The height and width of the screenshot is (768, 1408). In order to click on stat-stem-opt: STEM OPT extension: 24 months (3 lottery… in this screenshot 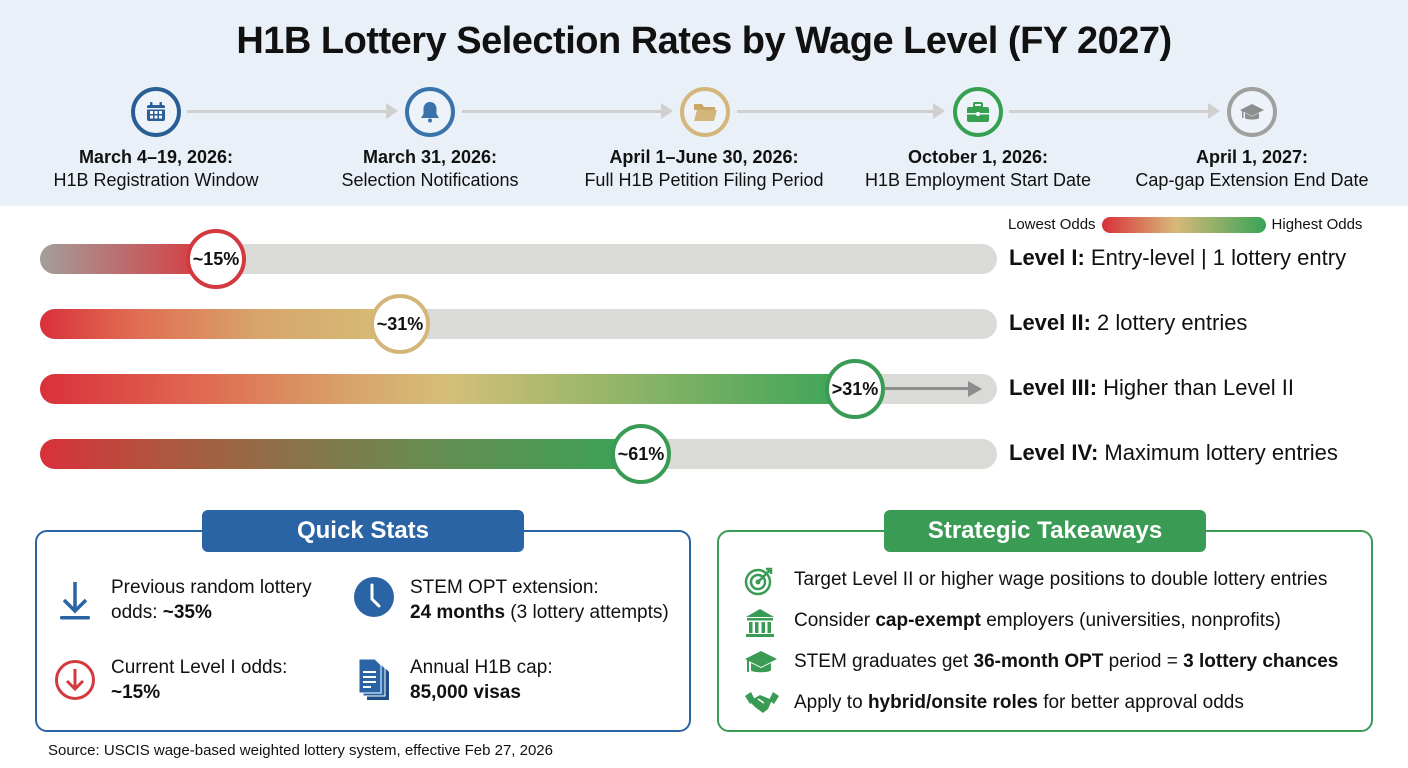, I will do `click(539, 600)`.